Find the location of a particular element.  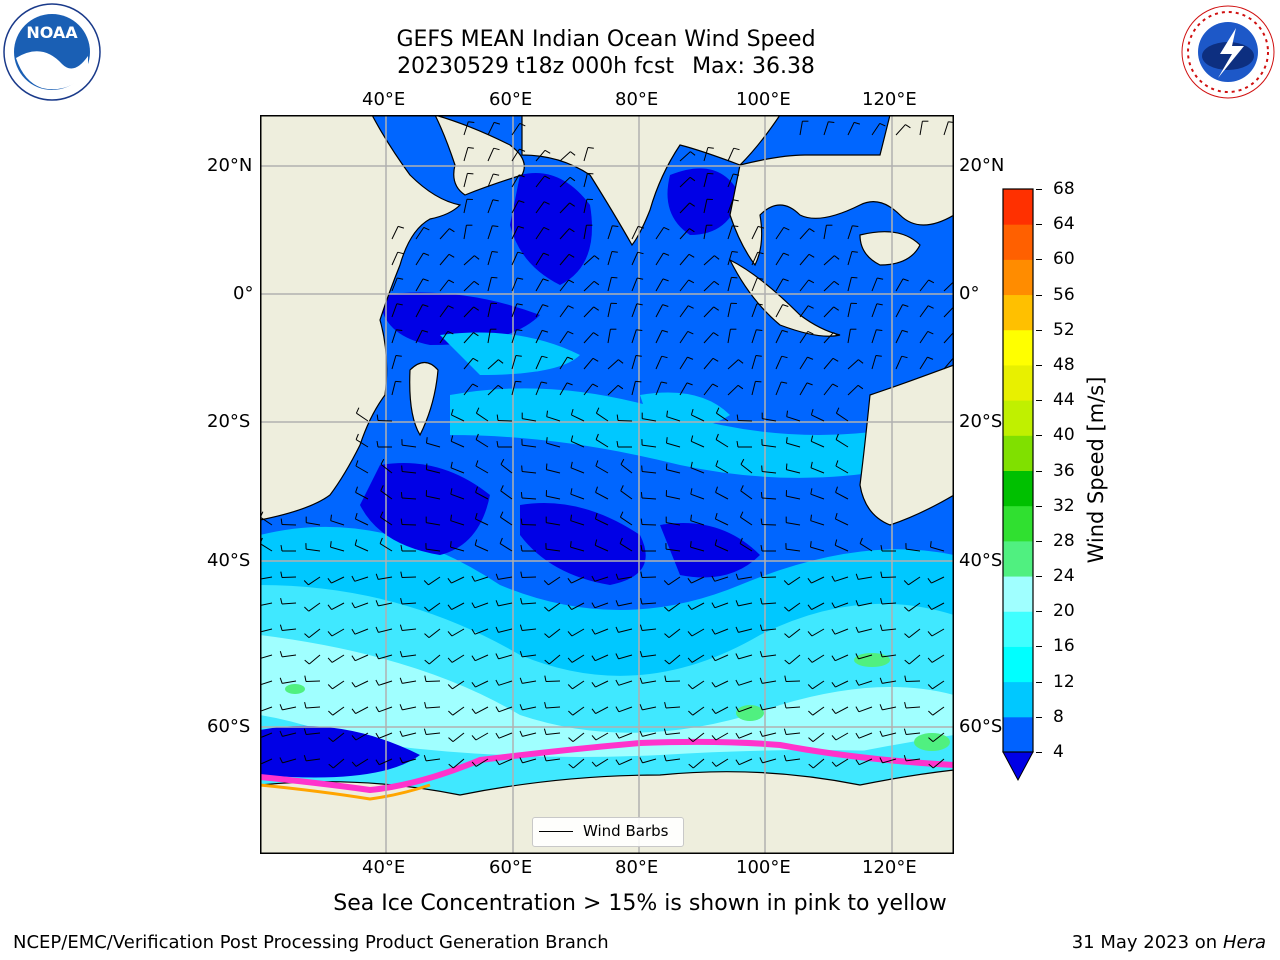

run-time: 20230529 t18z 000h fcst is located at coordinates (536, 66).